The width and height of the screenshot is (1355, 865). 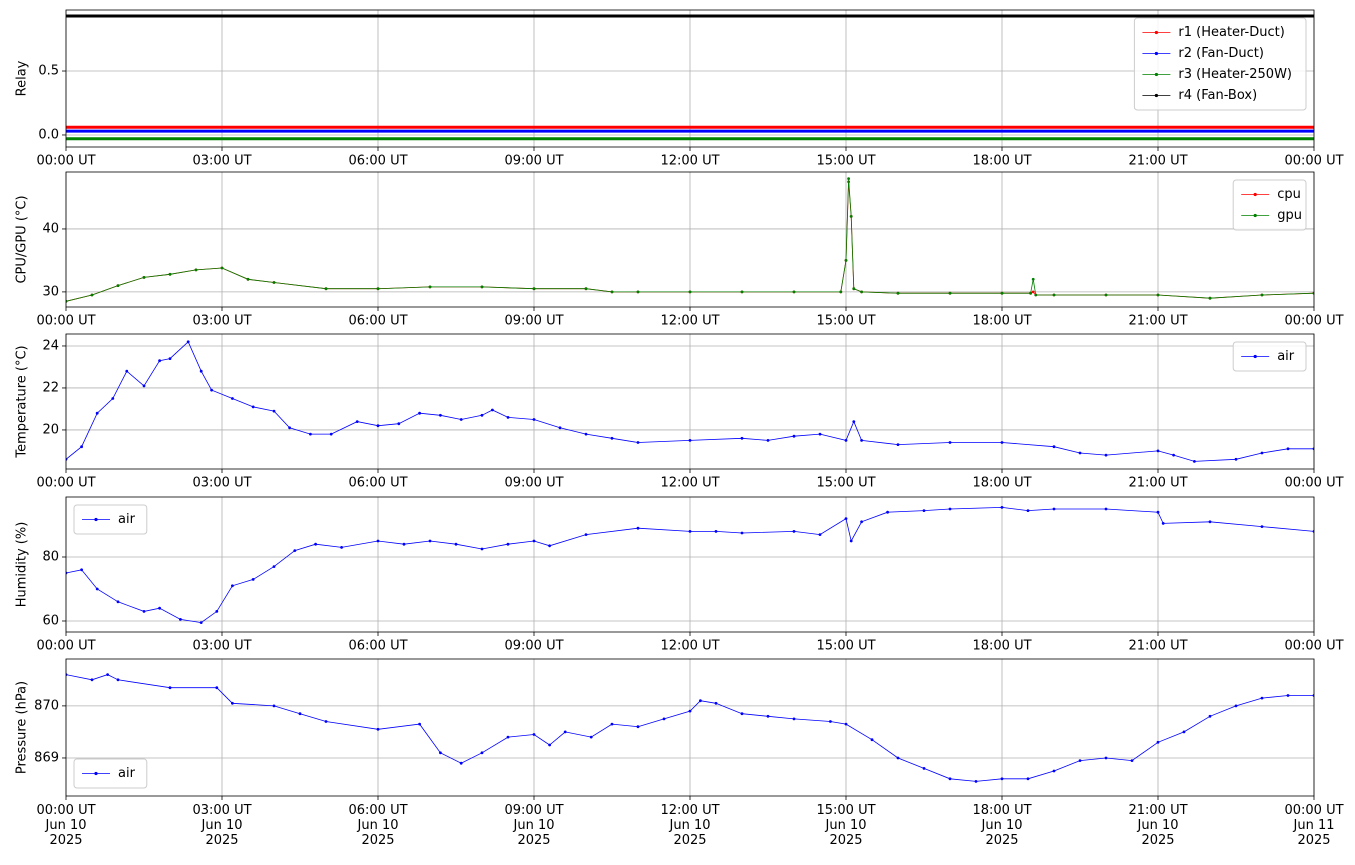 I want to click on y-tick-label: 40, so click(x=50, y=228).